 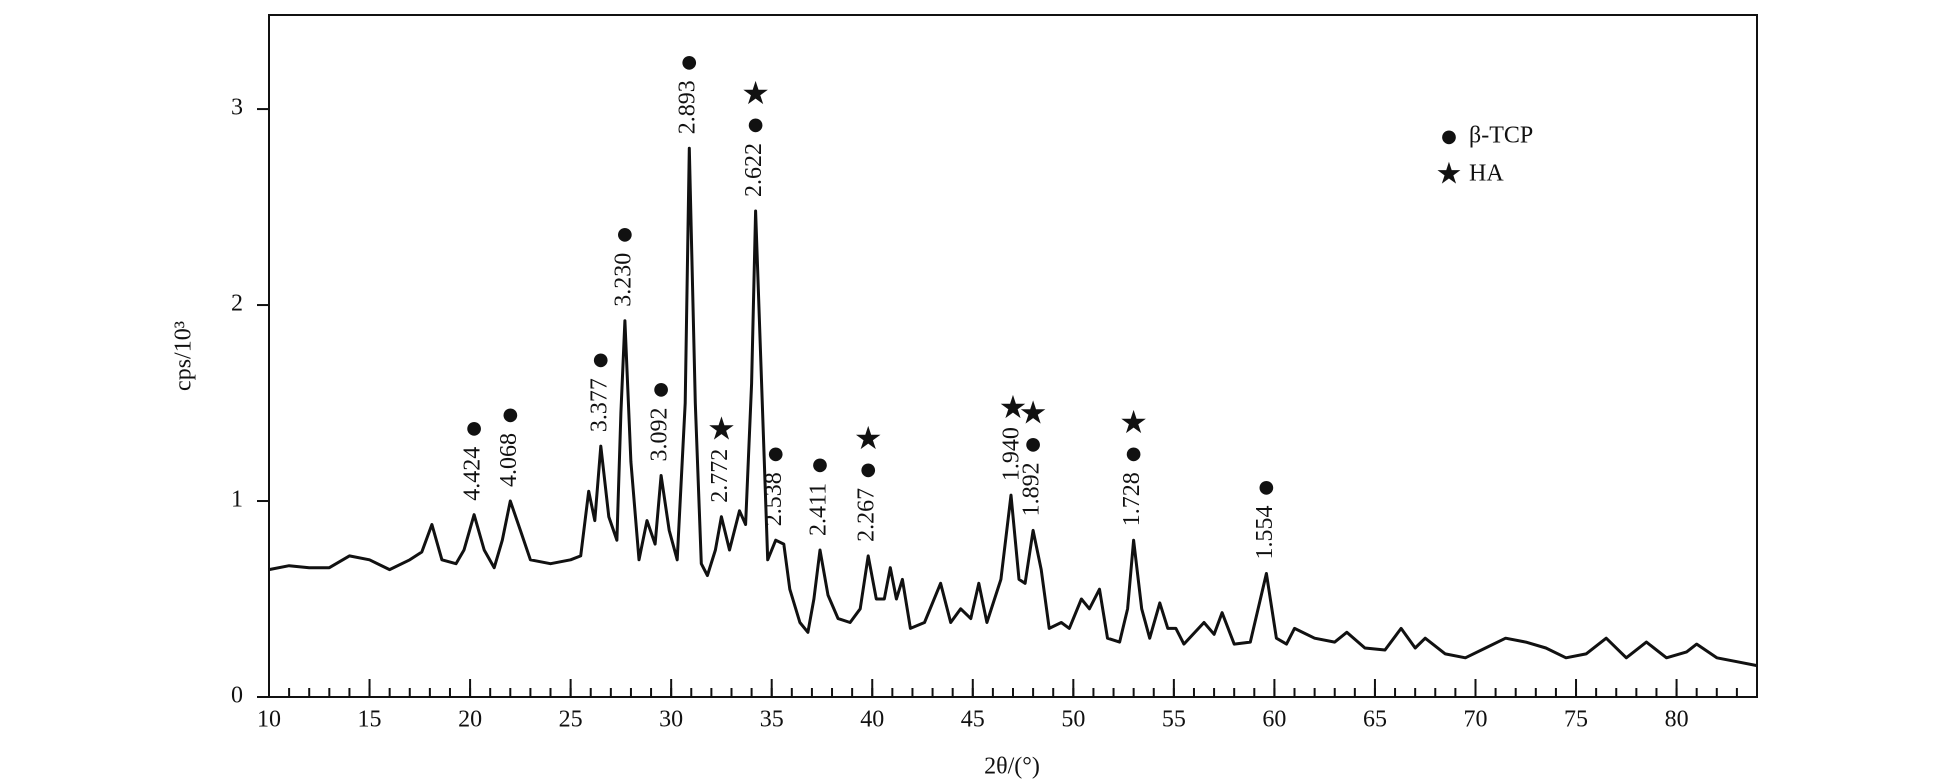 What do you see at coordinates (1576, 720) in the screenshot?
I see `x-tick-label: 75` at bounding box center [1576, 720].